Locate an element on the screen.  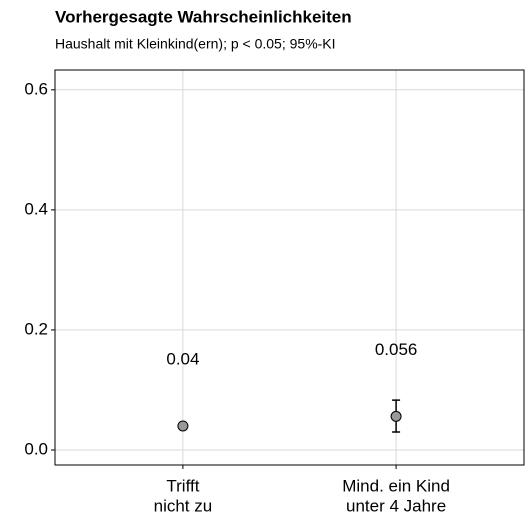
x-tick-label: Mind. ein Kind is located at coordinates (396, 485).